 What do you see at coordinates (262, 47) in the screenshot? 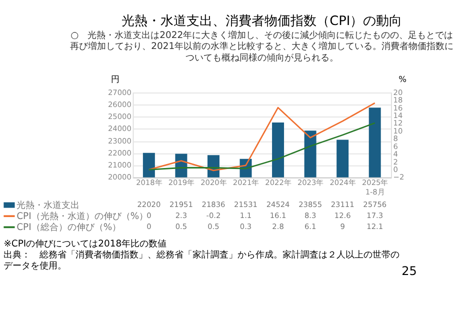
I see `chart-subtitle: ○ 光熱・水道支出は2022年に大きく増加し、その後に減少傾向に転じたものの、足もとでは再び増加しており、2021年以前の水準と比較すると、大きく増加している。消費者物価指数についても概ね同様の傾向が見られる。` at bounding box center [262, 47].